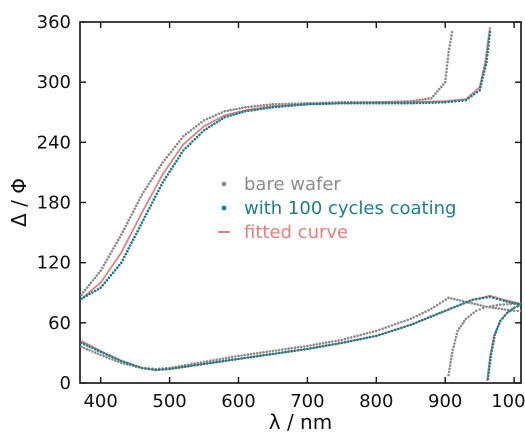  Describe the element at coordinates (238, 401) in the screenshot. I see `x-tick-label: 600` at that location.